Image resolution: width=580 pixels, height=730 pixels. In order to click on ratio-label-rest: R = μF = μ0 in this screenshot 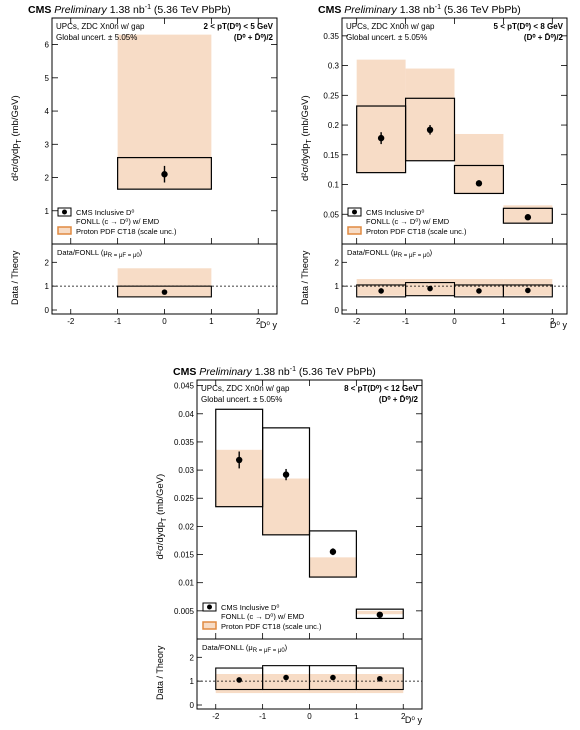, I will do `click(269, 651)`.